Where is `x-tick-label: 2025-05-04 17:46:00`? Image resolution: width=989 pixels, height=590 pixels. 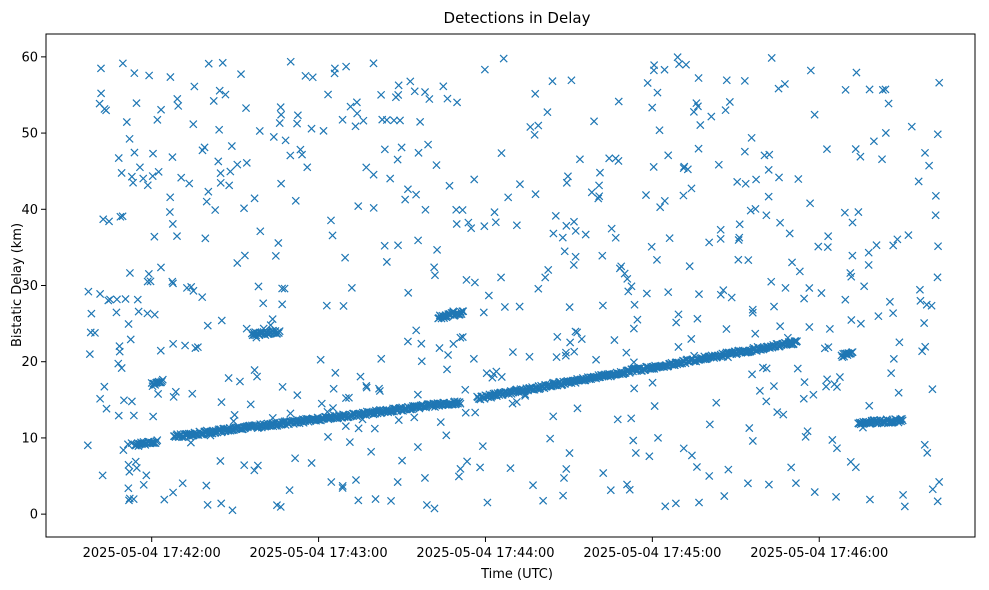 x-tick-label: 2025-05-04 17:46:00 is located at coordinates (819, 553).